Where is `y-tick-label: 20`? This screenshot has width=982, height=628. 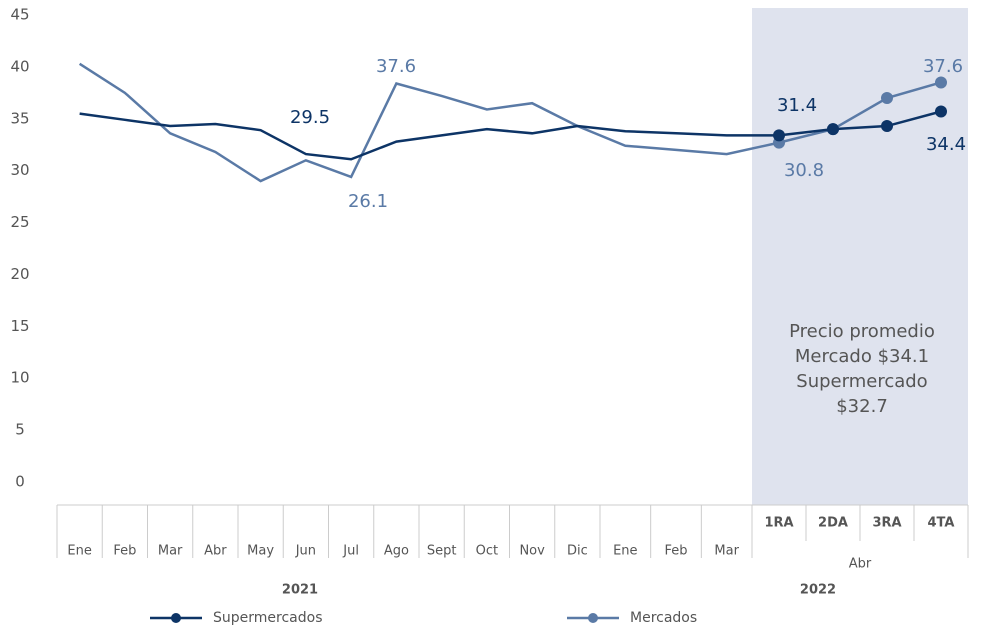 y-tick-label: 20 is located at coordinates (19, 274).